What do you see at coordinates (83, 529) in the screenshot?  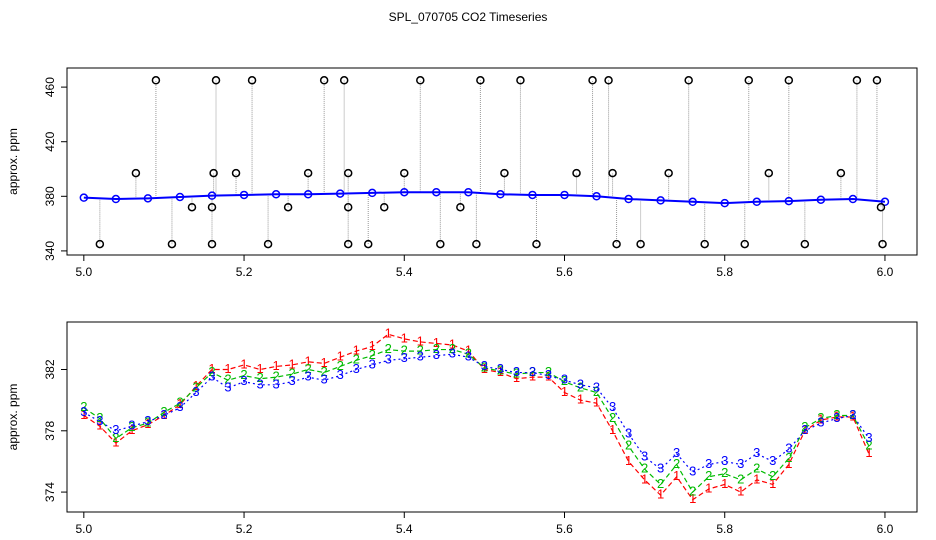 I see `x-tick-label: 5.0` at bounding box center [83, 529].